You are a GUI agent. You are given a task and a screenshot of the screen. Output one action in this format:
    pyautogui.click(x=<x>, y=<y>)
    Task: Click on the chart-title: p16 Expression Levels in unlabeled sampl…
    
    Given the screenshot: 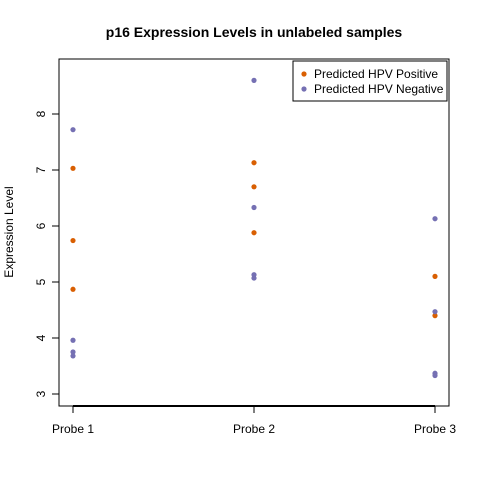 What is the action you would take?
    pyautogui.click(x=254, y=32)
    